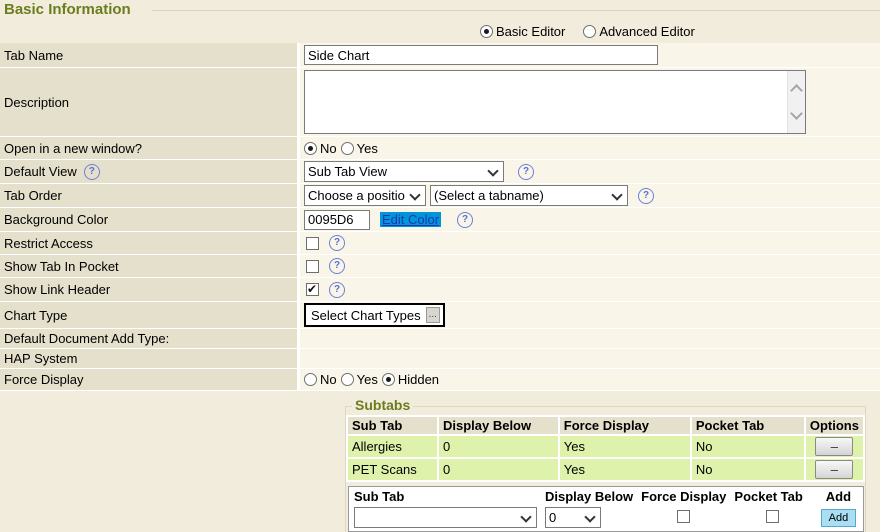  What do you see at coordinates (529, 195) in the screenshot?
I see `tab-order-tabname-select: (Select a tabname)` at bounding box center [529, 195].